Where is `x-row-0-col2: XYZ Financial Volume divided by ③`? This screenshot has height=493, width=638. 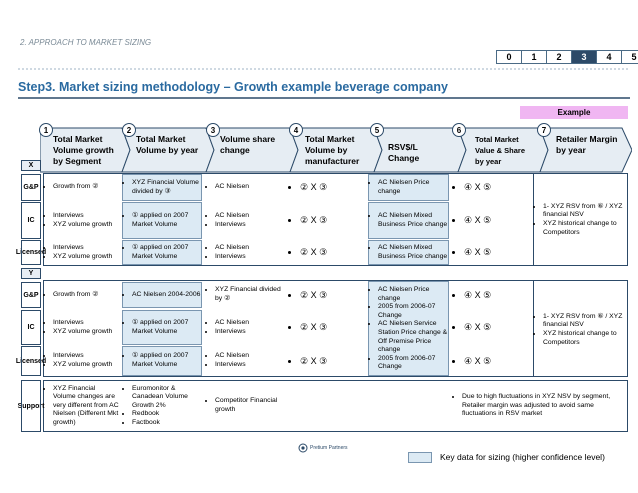
x-row-0-col2: XYZ Financial Volume divided by ③ is located at coordinates (162, 187).